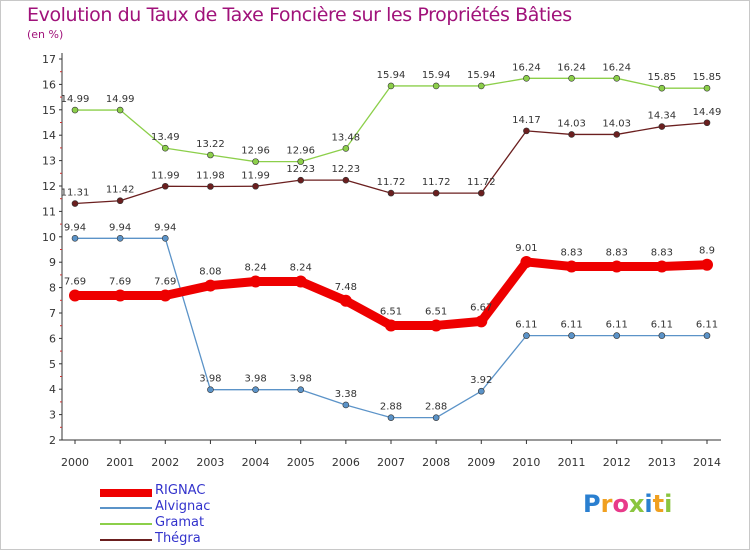 This screenshot has width=750, height=550. Describe the element at coordinates (707, 462) in the screenshot. I see `x-tick-label: 2014` at that location.